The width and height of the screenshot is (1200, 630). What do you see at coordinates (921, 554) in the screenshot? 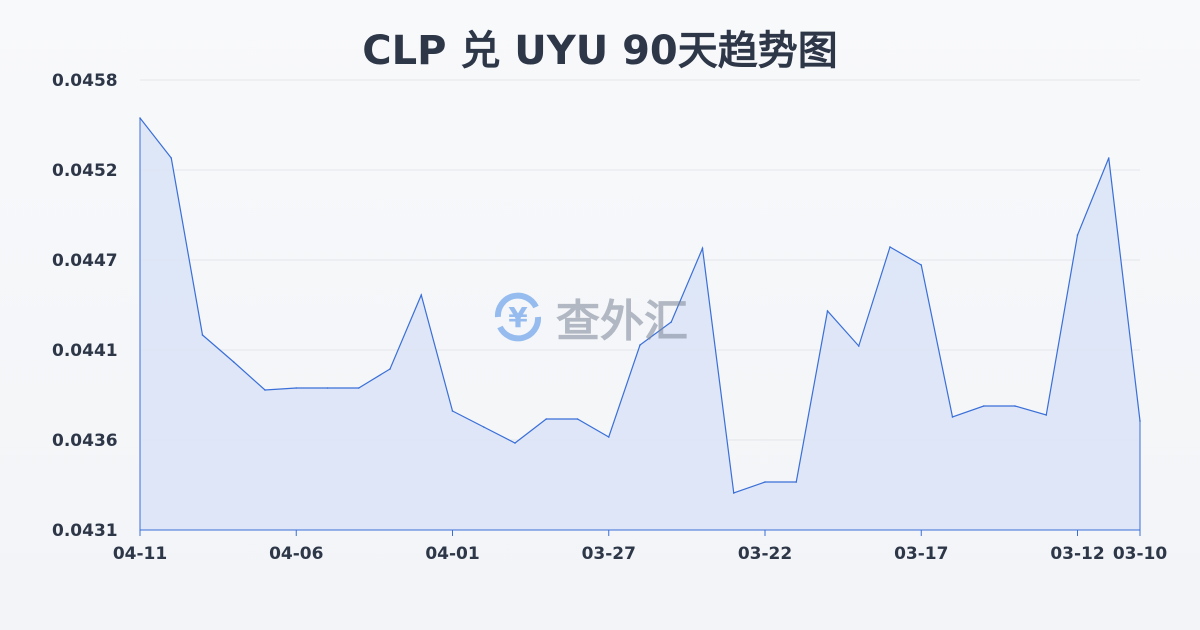
I see `x-tick-label: 03-17` at bounding box center [921, 554].